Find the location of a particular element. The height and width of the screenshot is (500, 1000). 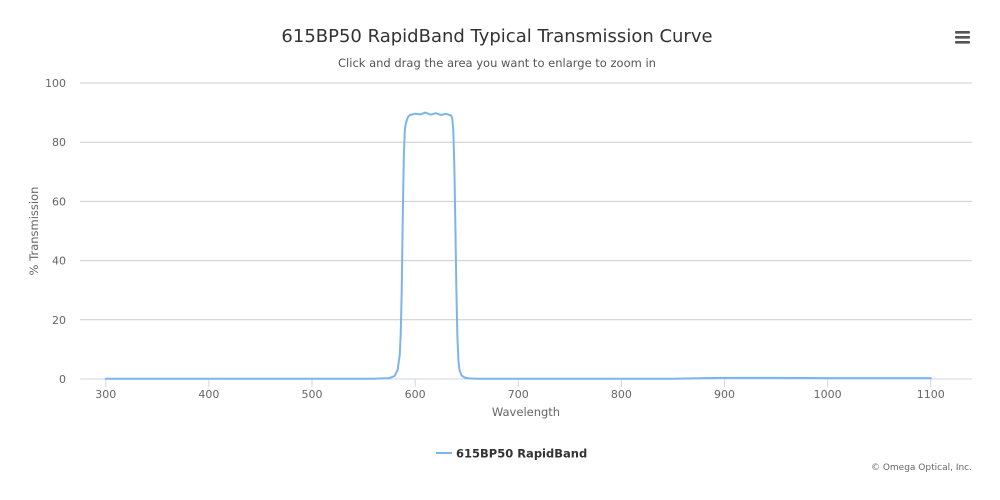

credits-text: © Omega Optical, Inc. is located at coordinates (921, 468).